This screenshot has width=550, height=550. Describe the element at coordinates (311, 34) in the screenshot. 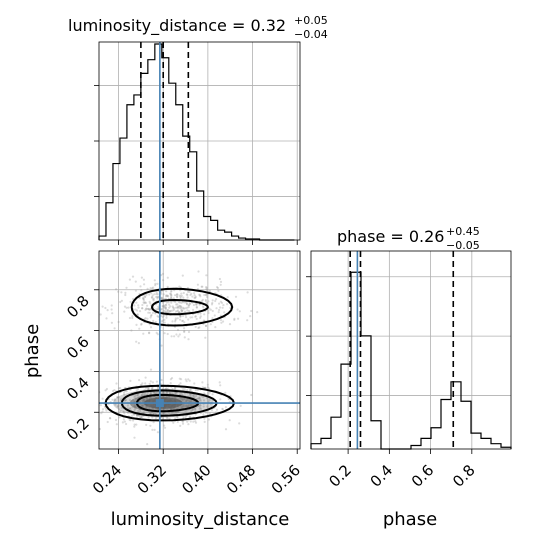

I see `luminosity-distance-title-minus: −0.04` at that location.